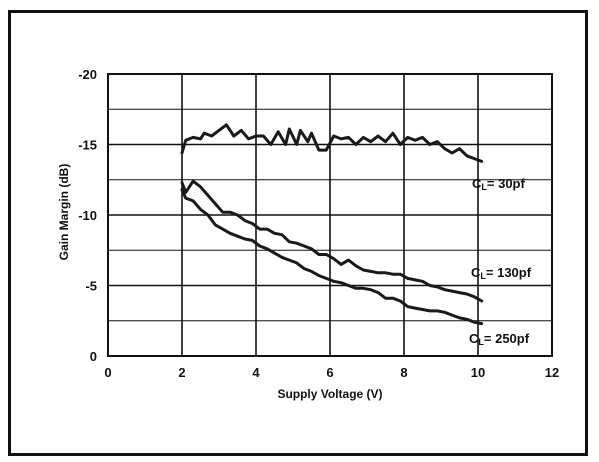  Describe the element at coordinates (256, 372) in the screenshot. I see `x-tick-label: 4` at that location.